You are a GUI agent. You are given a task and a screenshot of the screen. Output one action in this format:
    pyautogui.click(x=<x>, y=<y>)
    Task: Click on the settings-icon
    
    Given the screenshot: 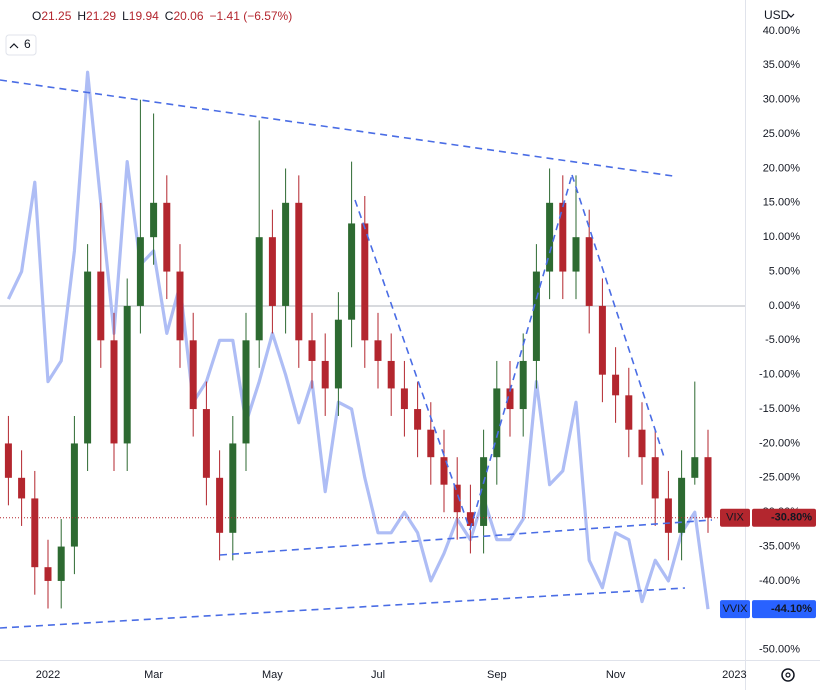 What is the action you would take?
    pyautogui.click(x=788, y=675)
    